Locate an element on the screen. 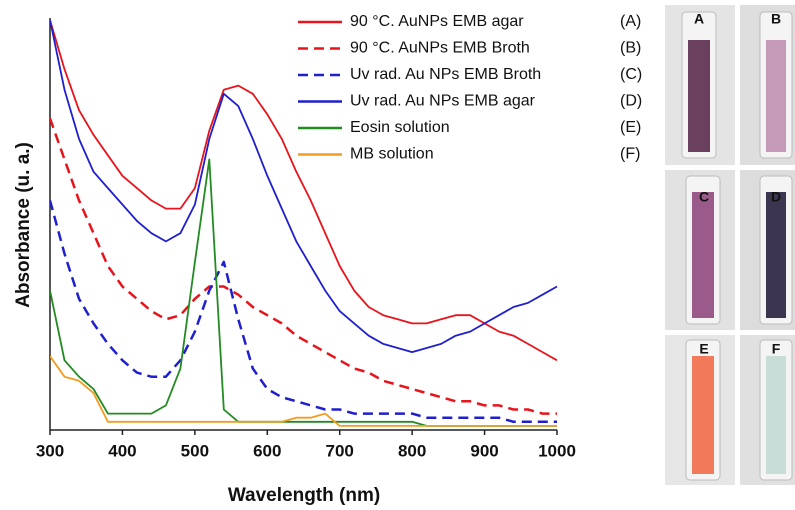 The width and height of the screenshot is (795, 510). photo-label: D is located at coordinates (776, 197).